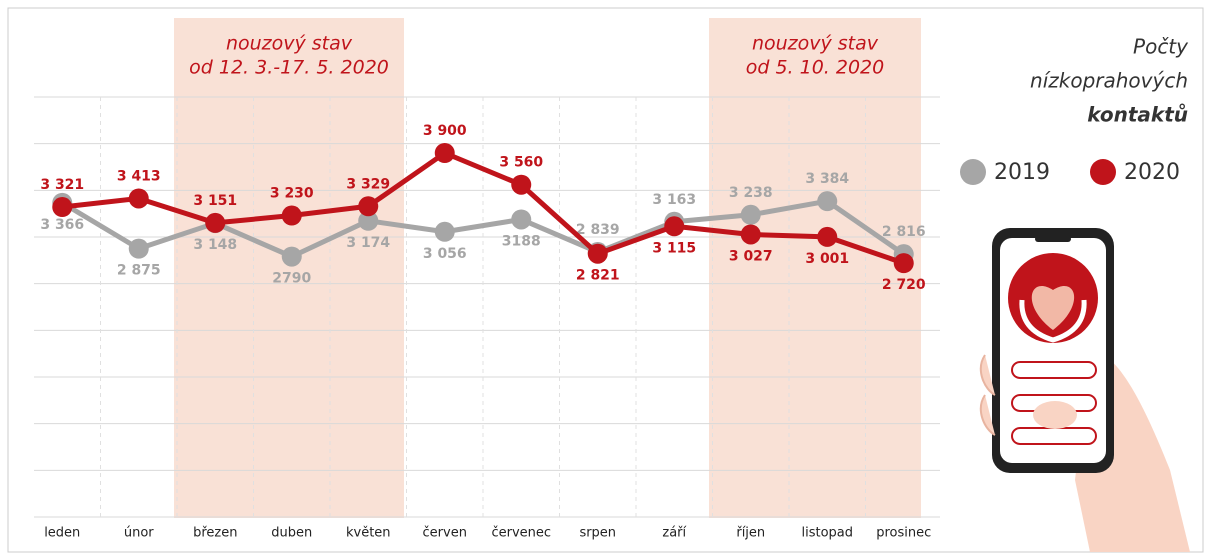 The height and width of the screenshot is (560, 1211). What do you see at coordinates (1152, 172) in the screenshot?
I see `legend-label: 2020` at bounding box center [1152, 172].